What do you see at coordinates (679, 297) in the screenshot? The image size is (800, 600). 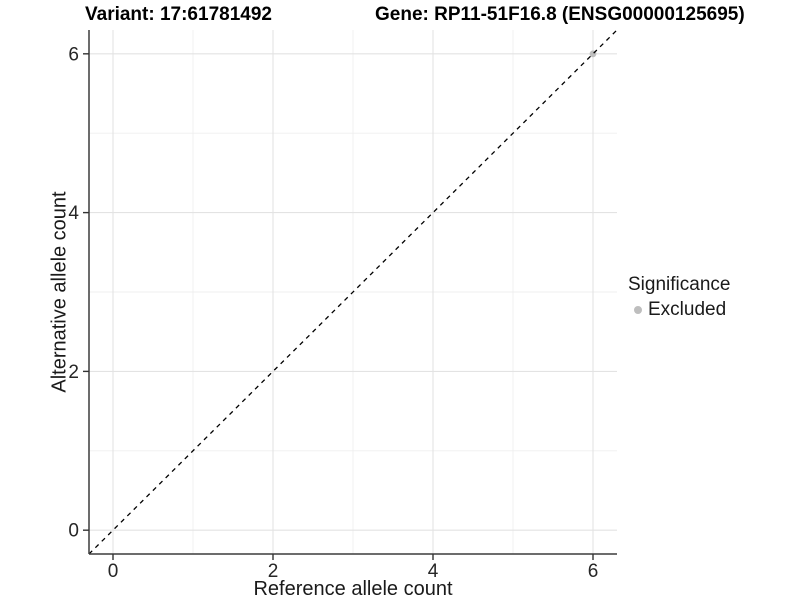 I see `legend: Significance Excluded` at bounding box center [679, 297].